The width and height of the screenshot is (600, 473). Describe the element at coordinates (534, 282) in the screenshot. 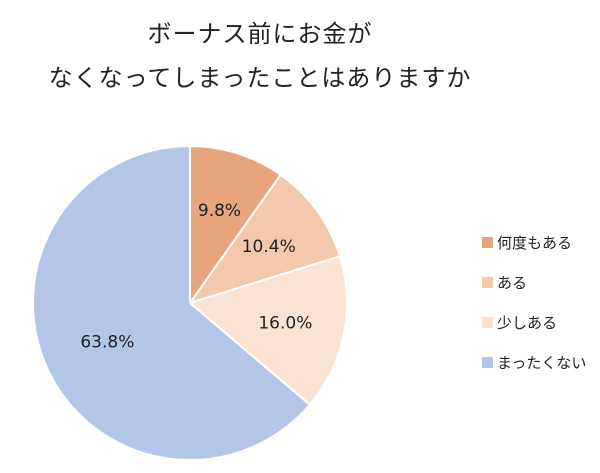

I see `legend-item: ある` at that location.